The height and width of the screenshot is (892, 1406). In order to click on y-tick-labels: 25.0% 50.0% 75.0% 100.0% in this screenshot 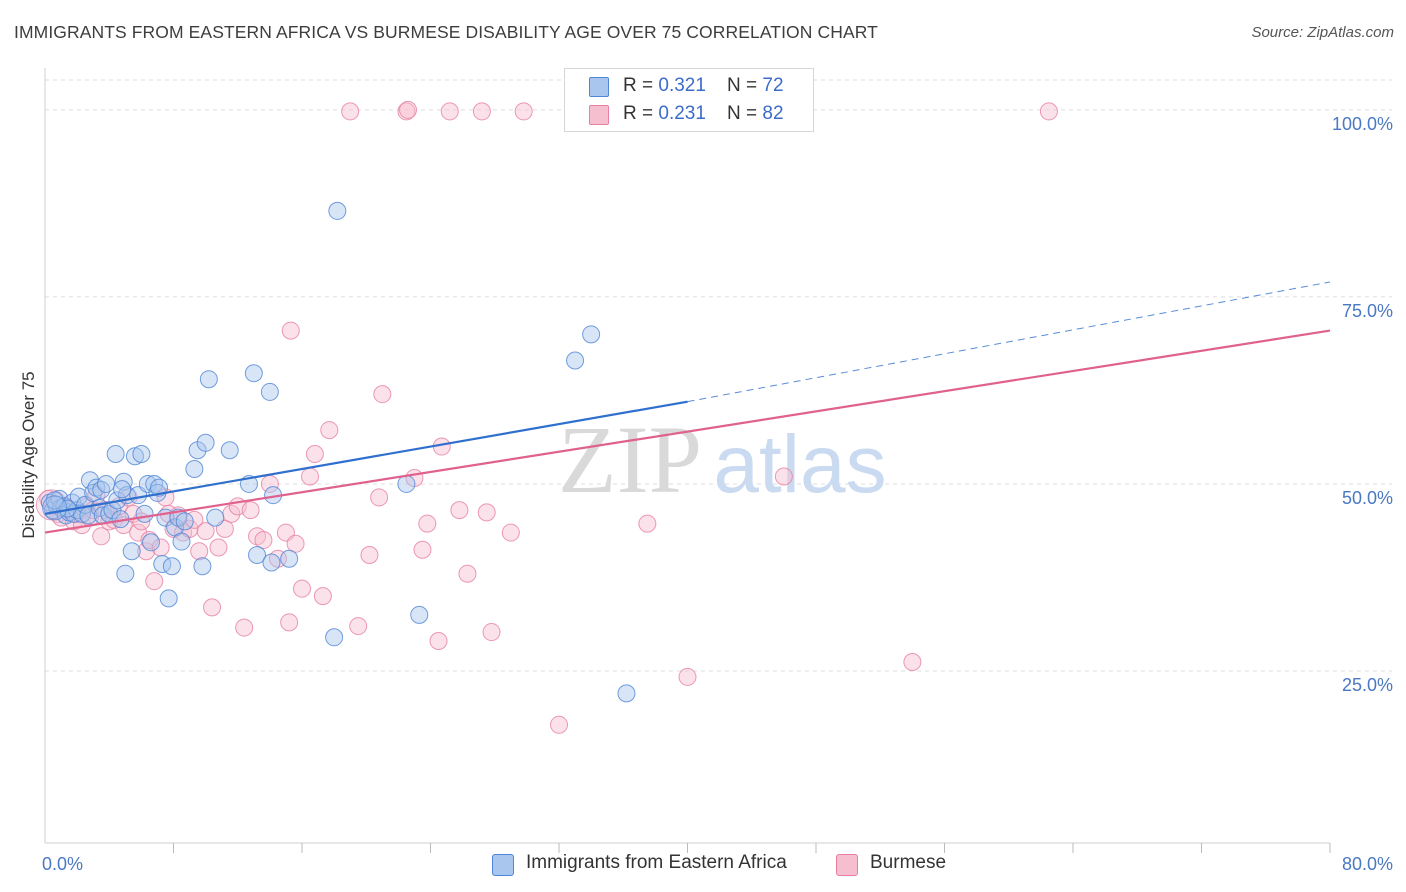, I will do `click(1362, 404)`.